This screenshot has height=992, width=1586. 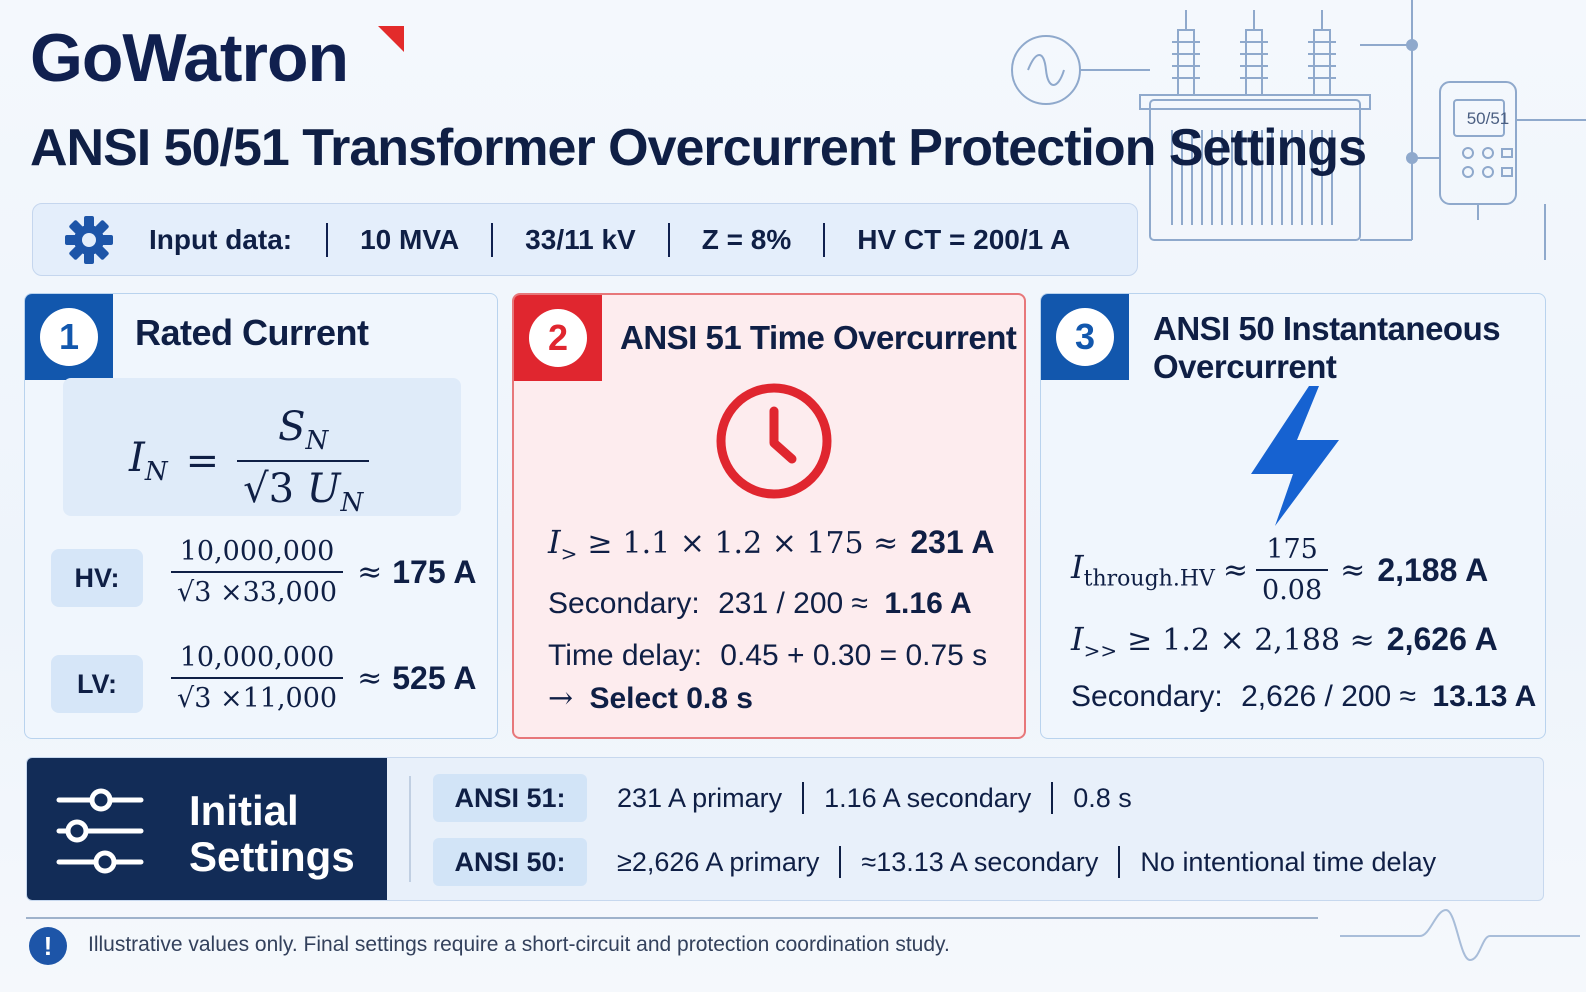 What do you see at coordinates (650, 698) in the screenshot?
I see `ansi51-select: → Select 0.8 s` at bounding box center [650, 698].